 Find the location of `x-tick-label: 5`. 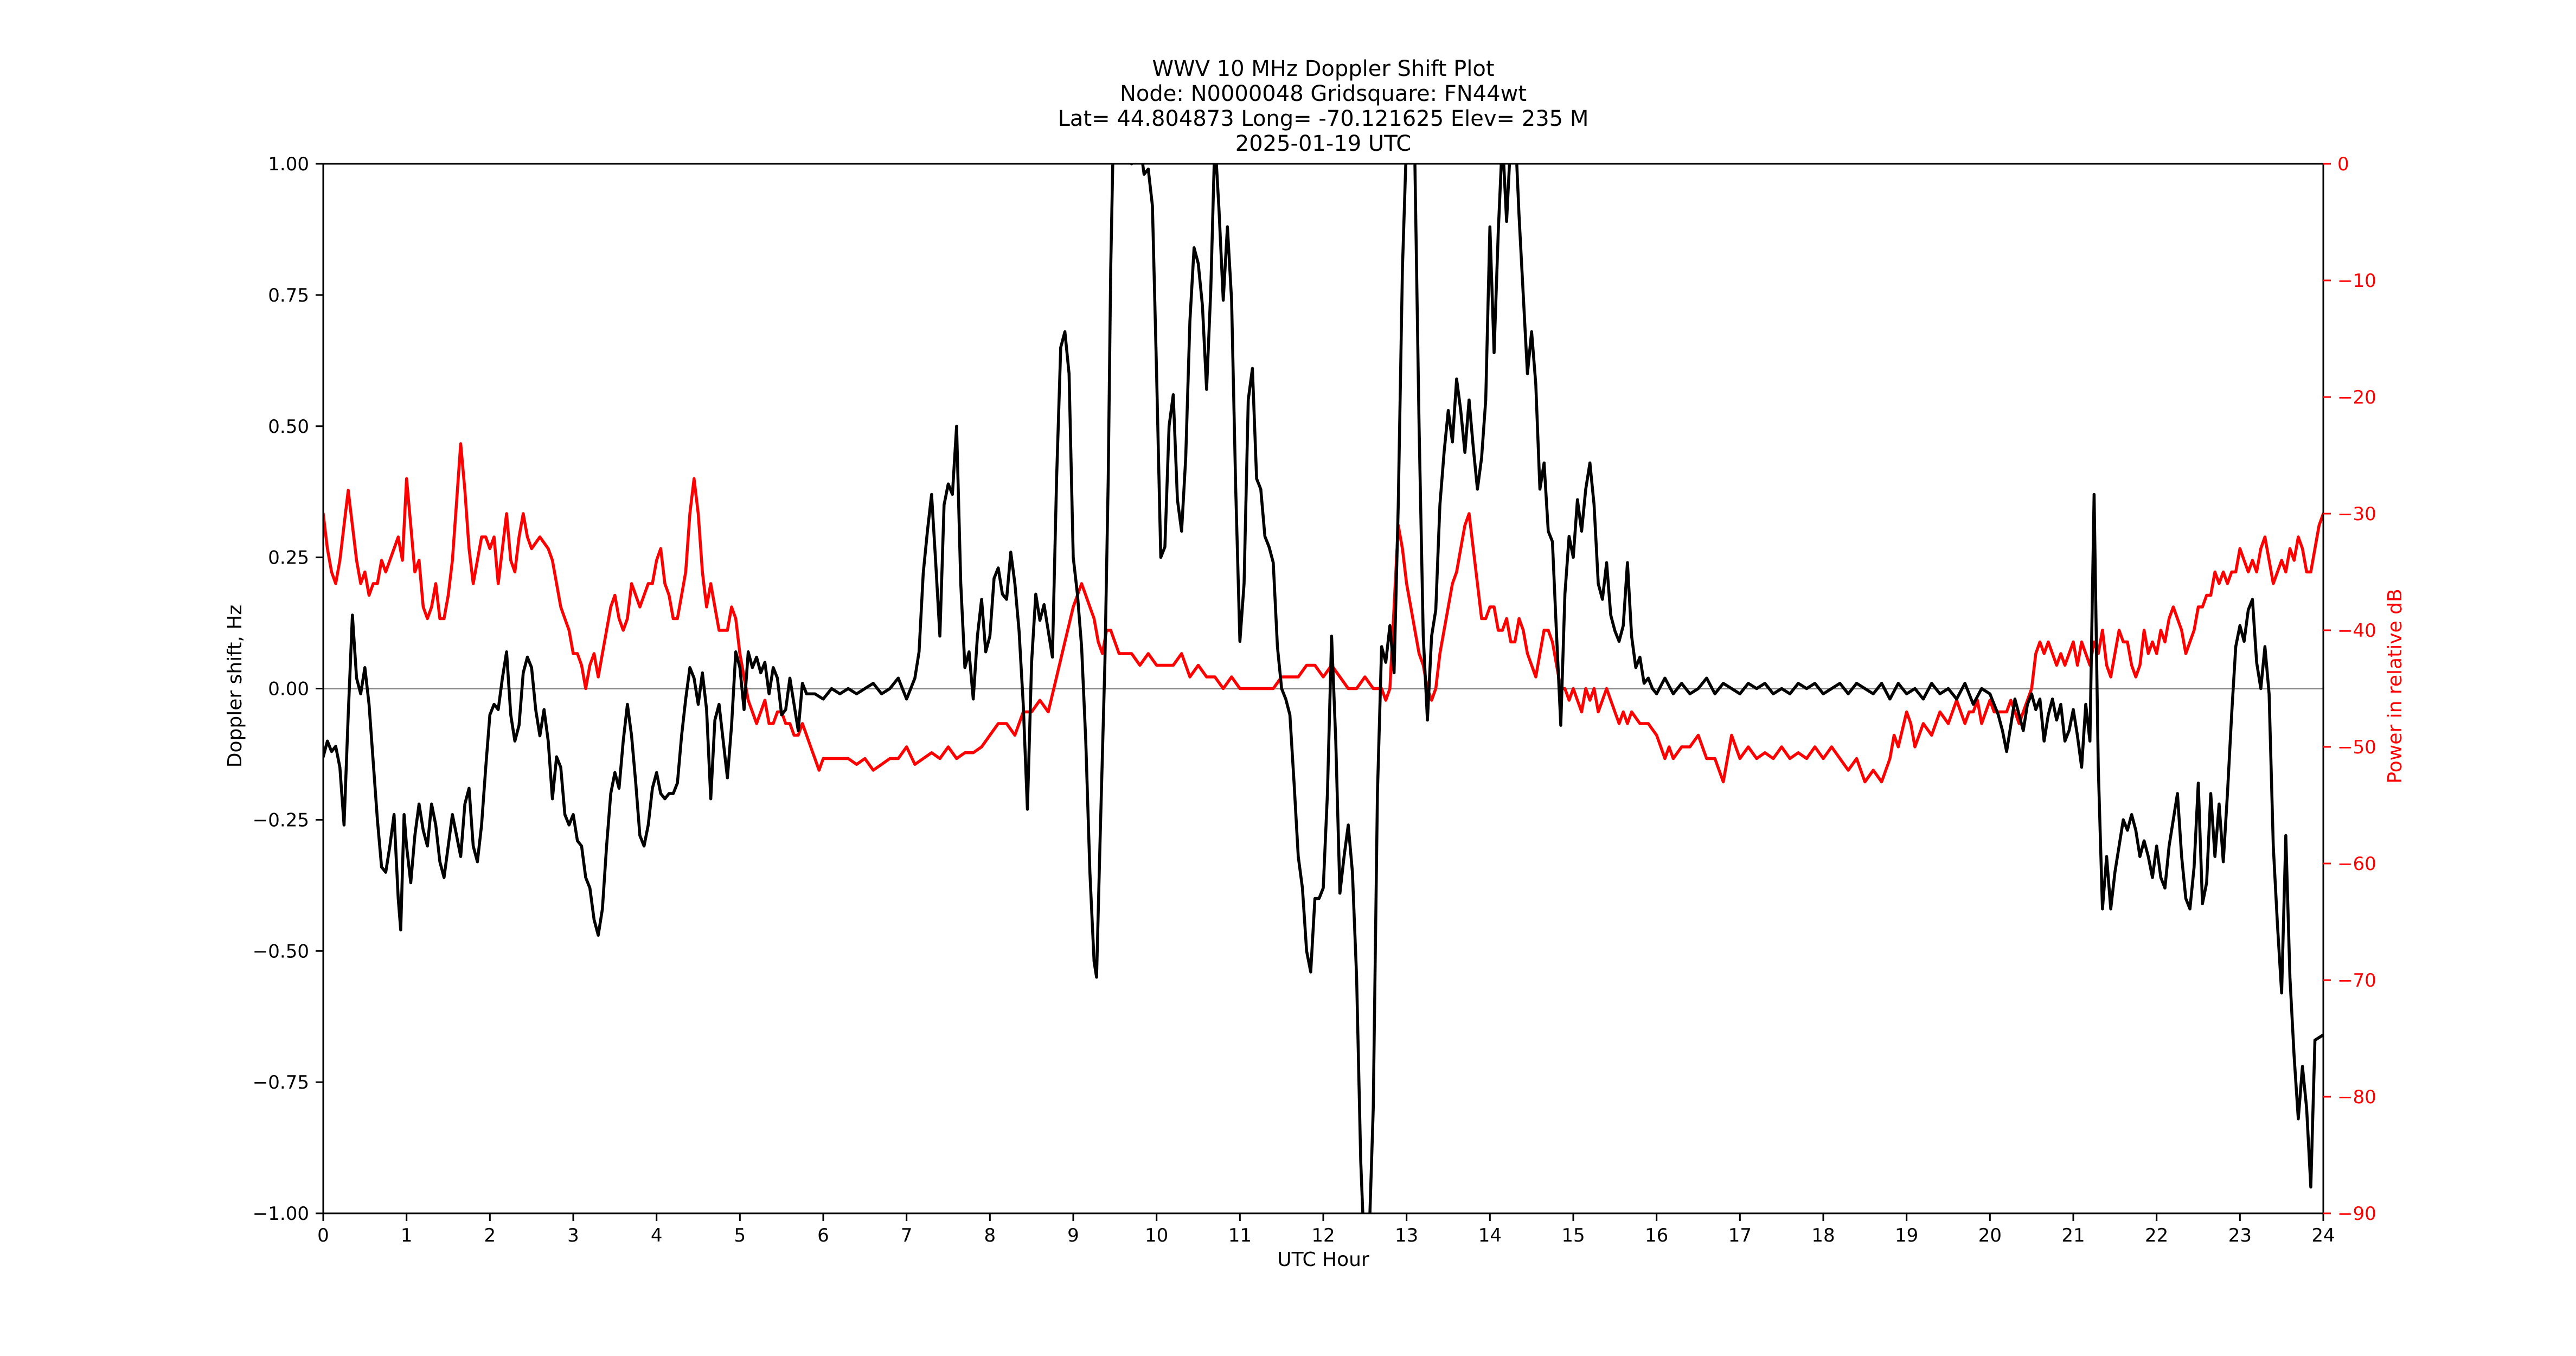

x-tick-label: 5 is located at coordinates (740, 1235).